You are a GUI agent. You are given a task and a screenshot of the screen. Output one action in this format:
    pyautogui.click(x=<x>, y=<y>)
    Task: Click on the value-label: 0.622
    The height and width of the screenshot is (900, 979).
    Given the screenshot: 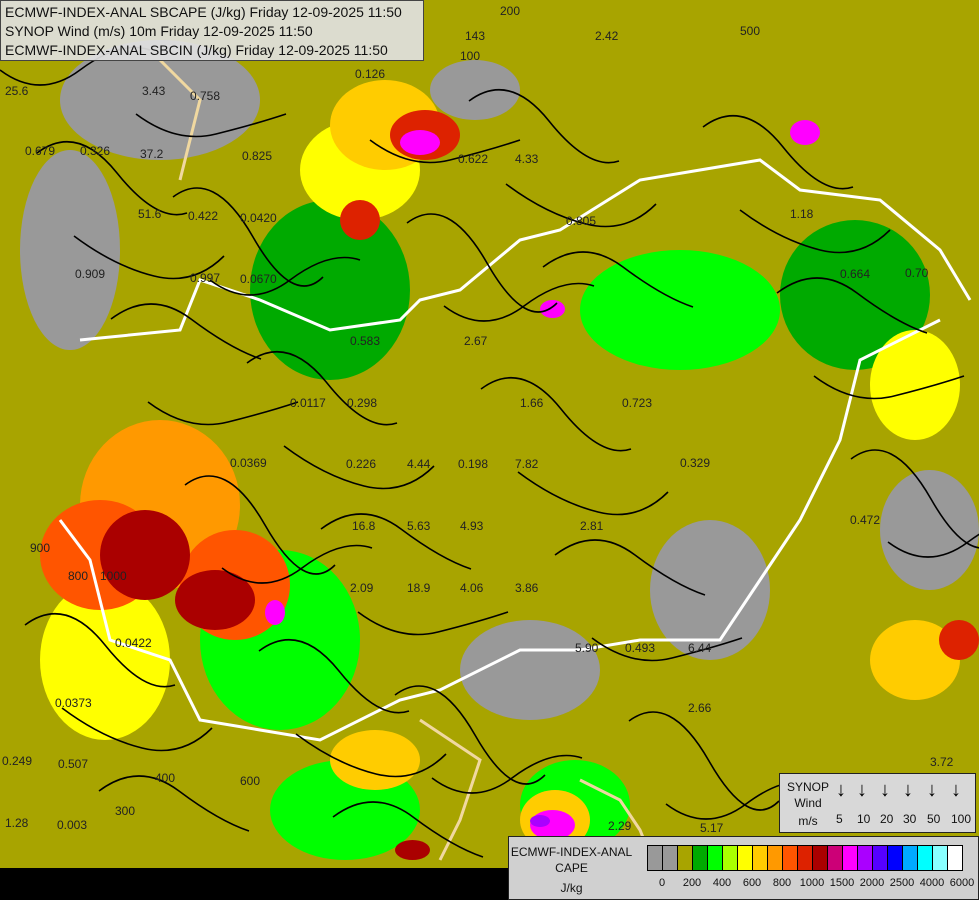 What is the action you would take?
    pyautogui.click(x=473, y=159)
    